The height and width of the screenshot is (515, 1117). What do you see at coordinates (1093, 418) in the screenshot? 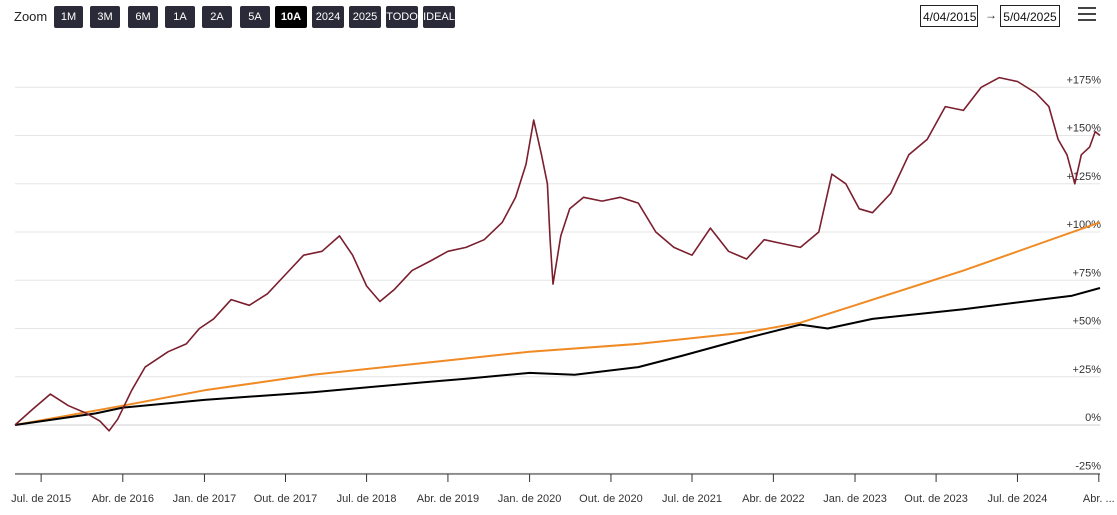
I see `y-tick-label: 0%` at bounding box center [1093, 418].